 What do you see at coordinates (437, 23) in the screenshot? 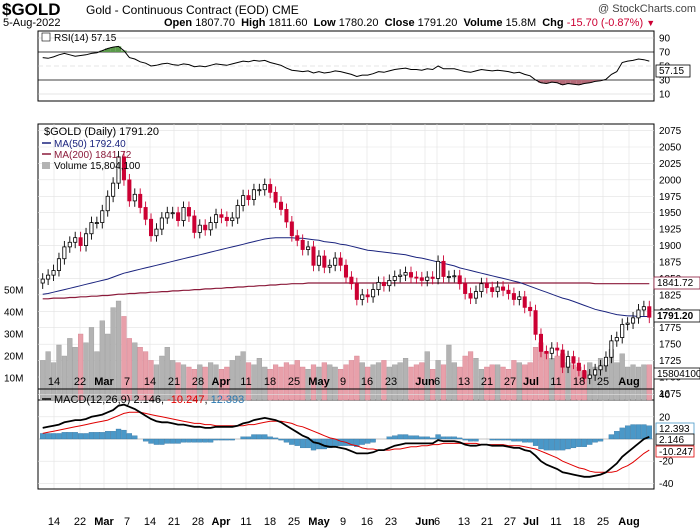
I see `close-value: 1791.20` at bounding box center [437, 23].